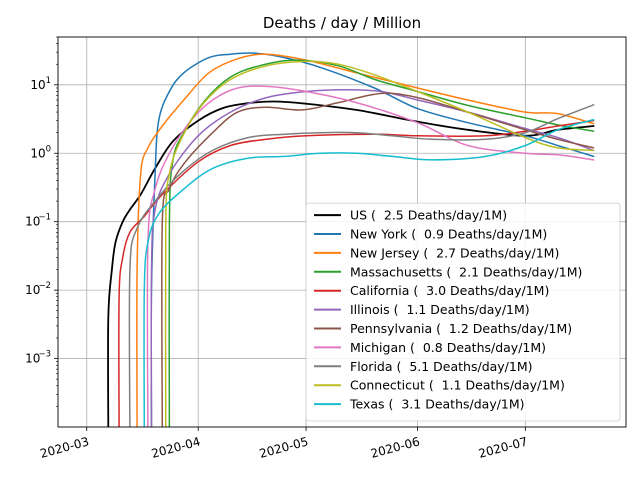 Image resolution: width=640 pixels, height=480 pixels. Describe the element at coordinates (44, 286) in the screenshot. I see `y-tick-exponent: −2` at that location.